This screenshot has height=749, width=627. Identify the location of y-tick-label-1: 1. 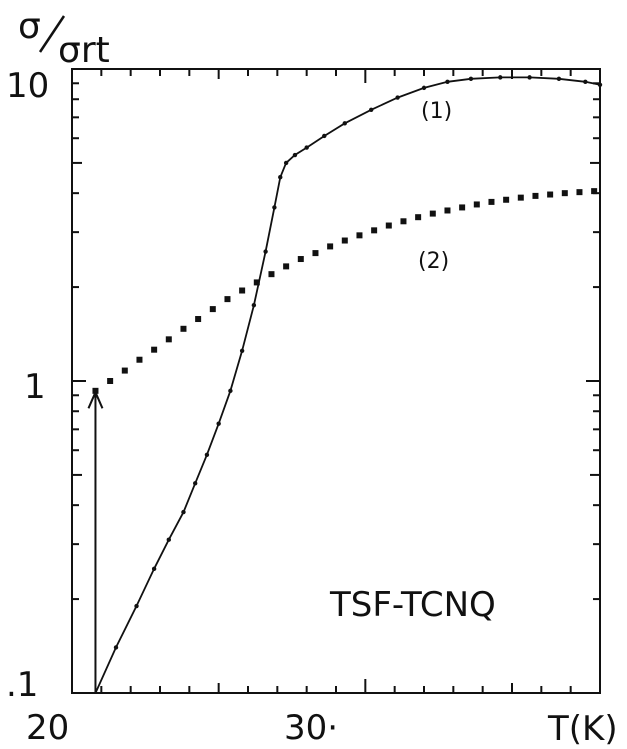
(35, 387).